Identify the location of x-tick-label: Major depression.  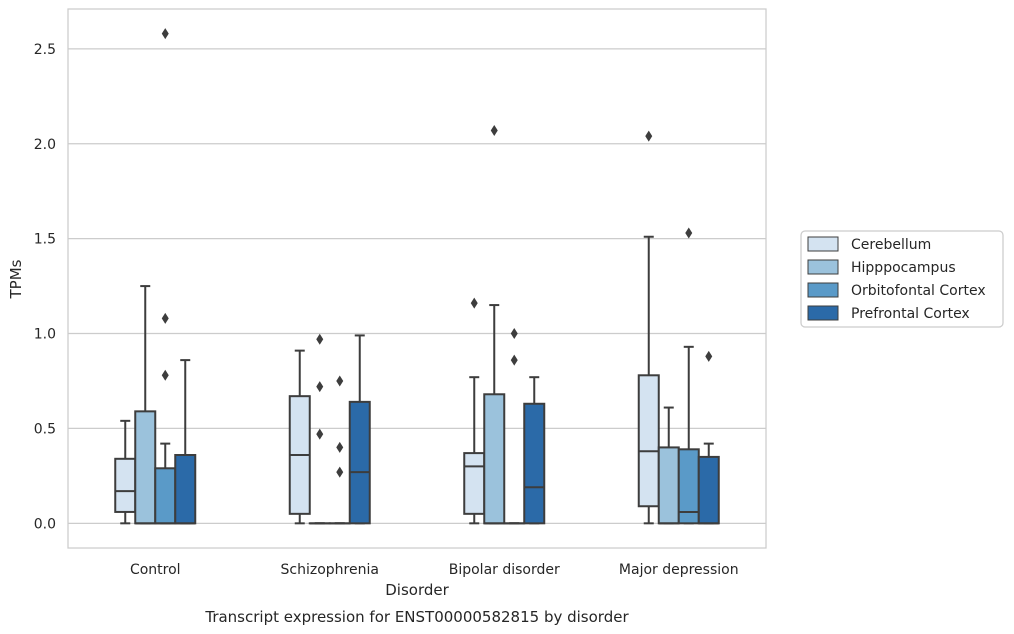
(679, 570).